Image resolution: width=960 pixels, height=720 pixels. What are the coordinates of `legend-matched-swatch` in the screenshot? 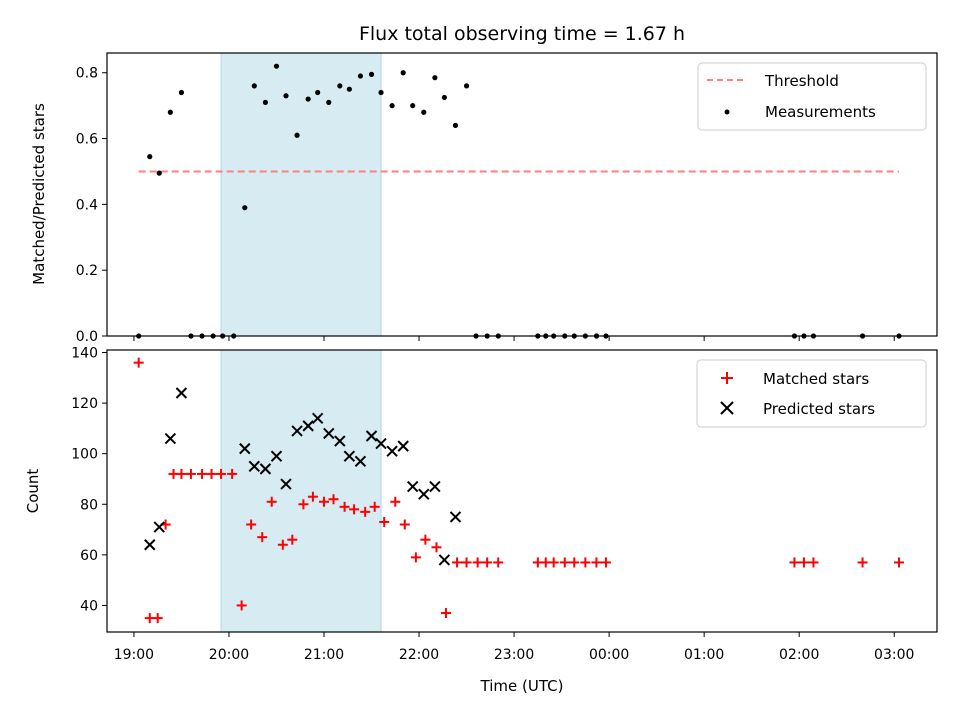 It's located at (727, 378).